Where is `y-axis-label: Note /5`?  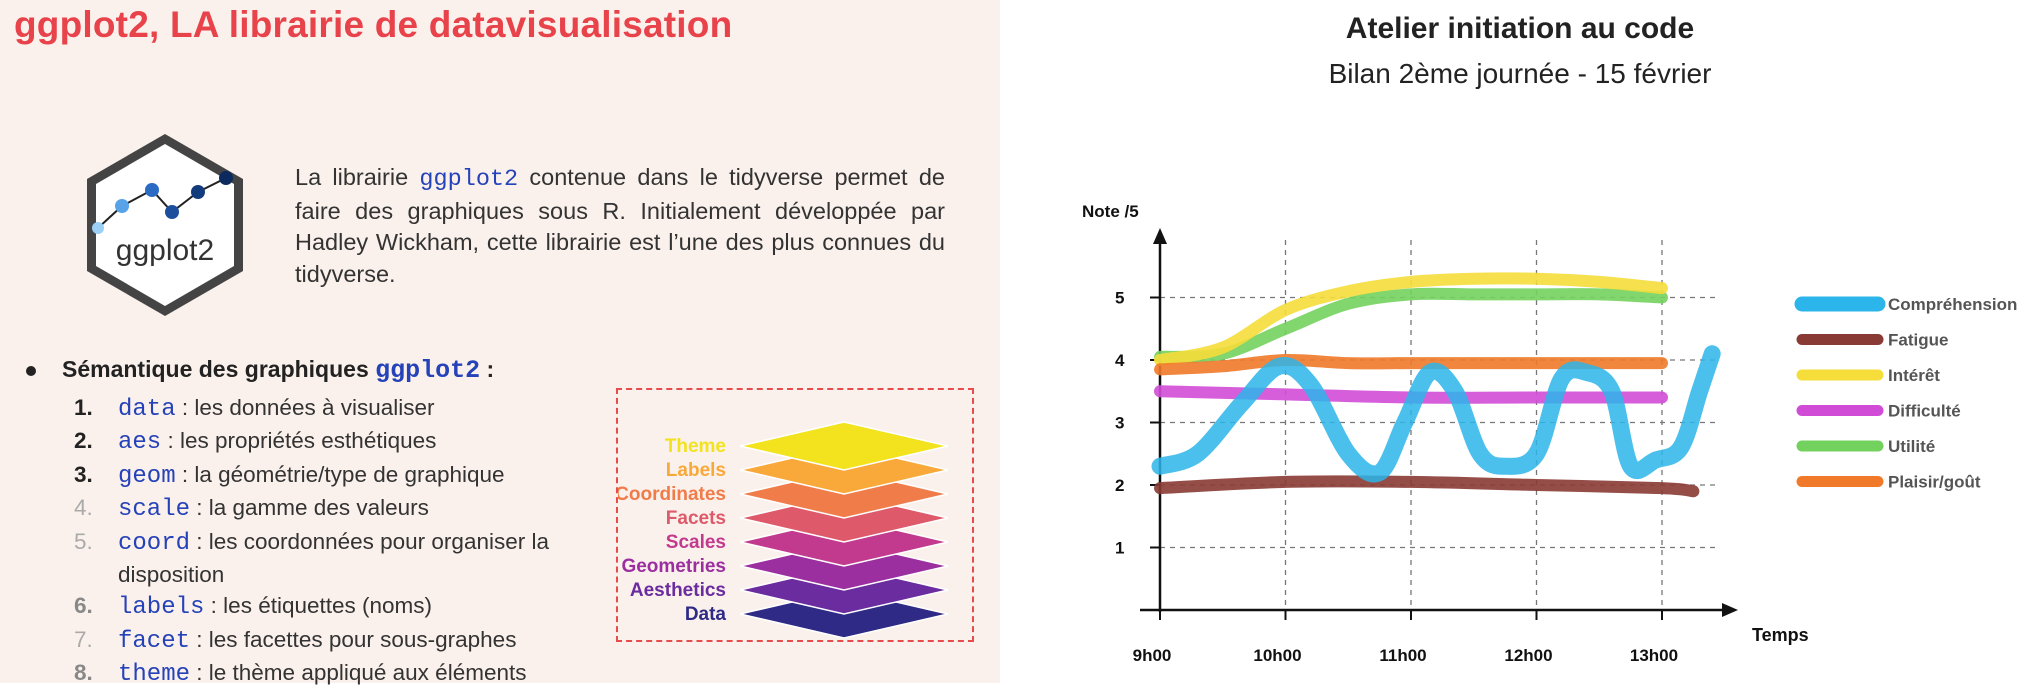 y-axis-label: Note /5 is located at coordinates (1110, 211).